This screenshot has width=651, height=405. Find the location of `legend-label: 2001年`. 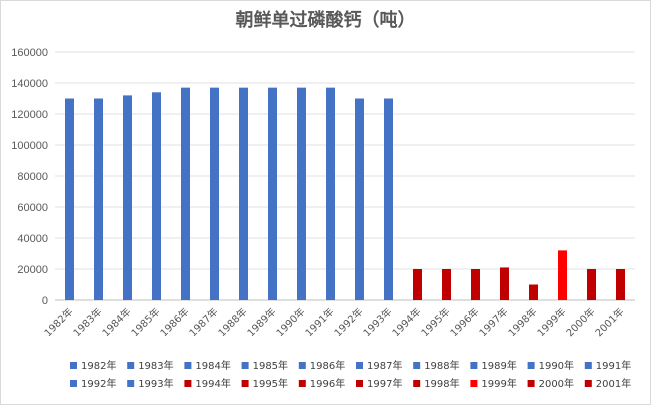

legend-label: 2001年 is located at coordinates (613, 383).